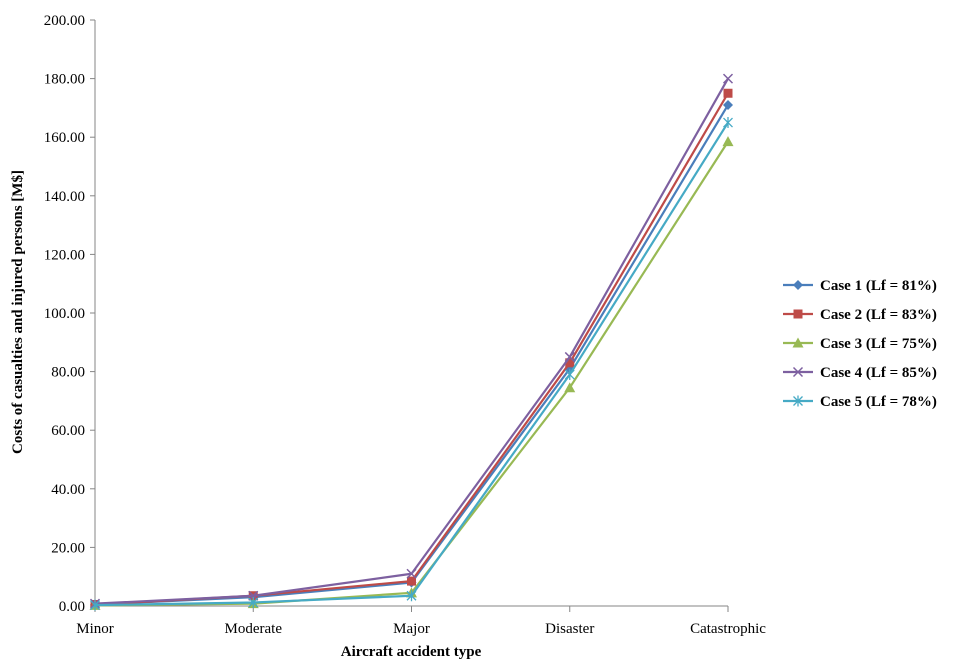 This screenshot has height=660, width=969. Describe the element at coordinates (878, 286) in the screenshot. I see `legend-label: Case 1 (Lf = 81%)` at that location.